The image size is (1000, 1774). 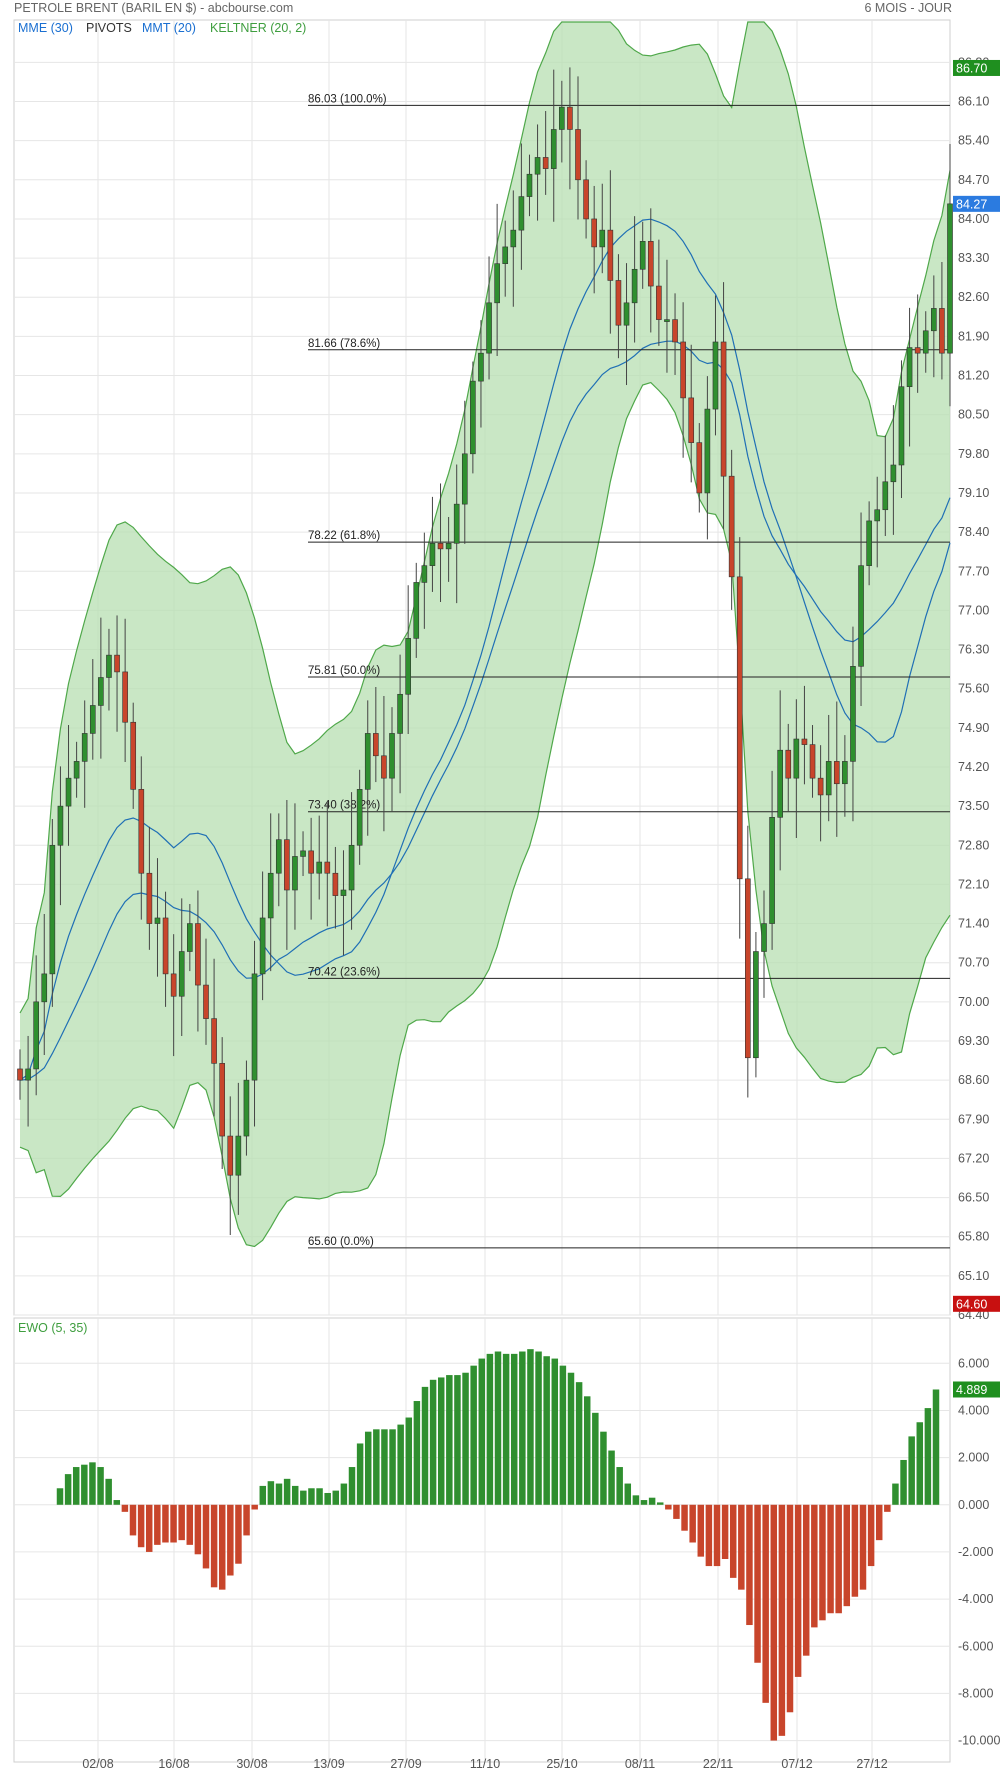 What do you see at coordinates (258, 28) in the screenshot?
I see `legend-keltner: KELTNER (20, 2)` at bounding box center [258, 28].